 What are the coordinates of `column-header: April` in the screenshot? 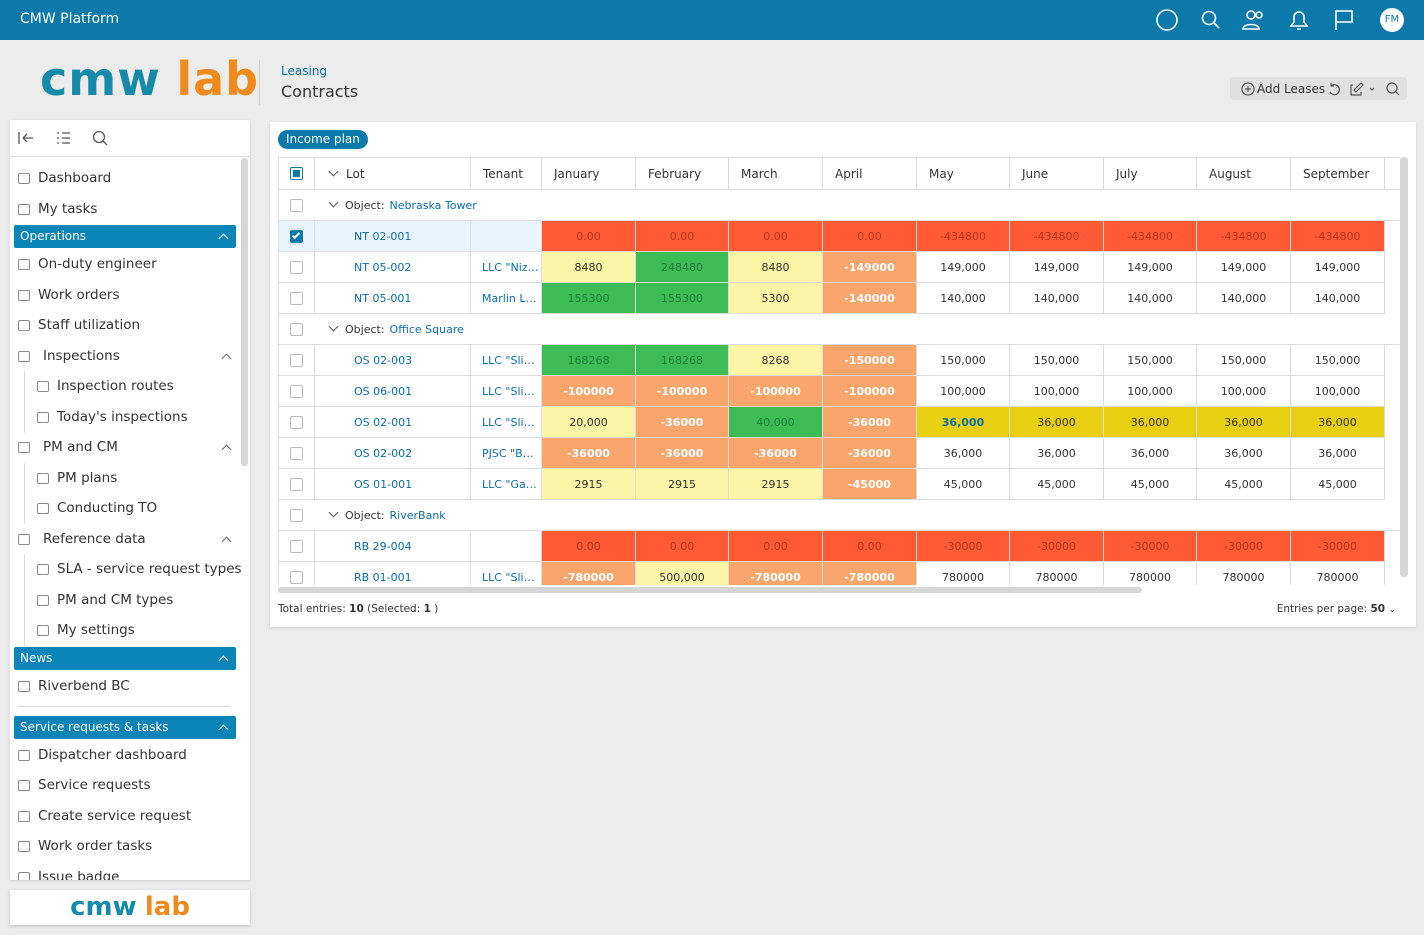 It's located at (870, 174).